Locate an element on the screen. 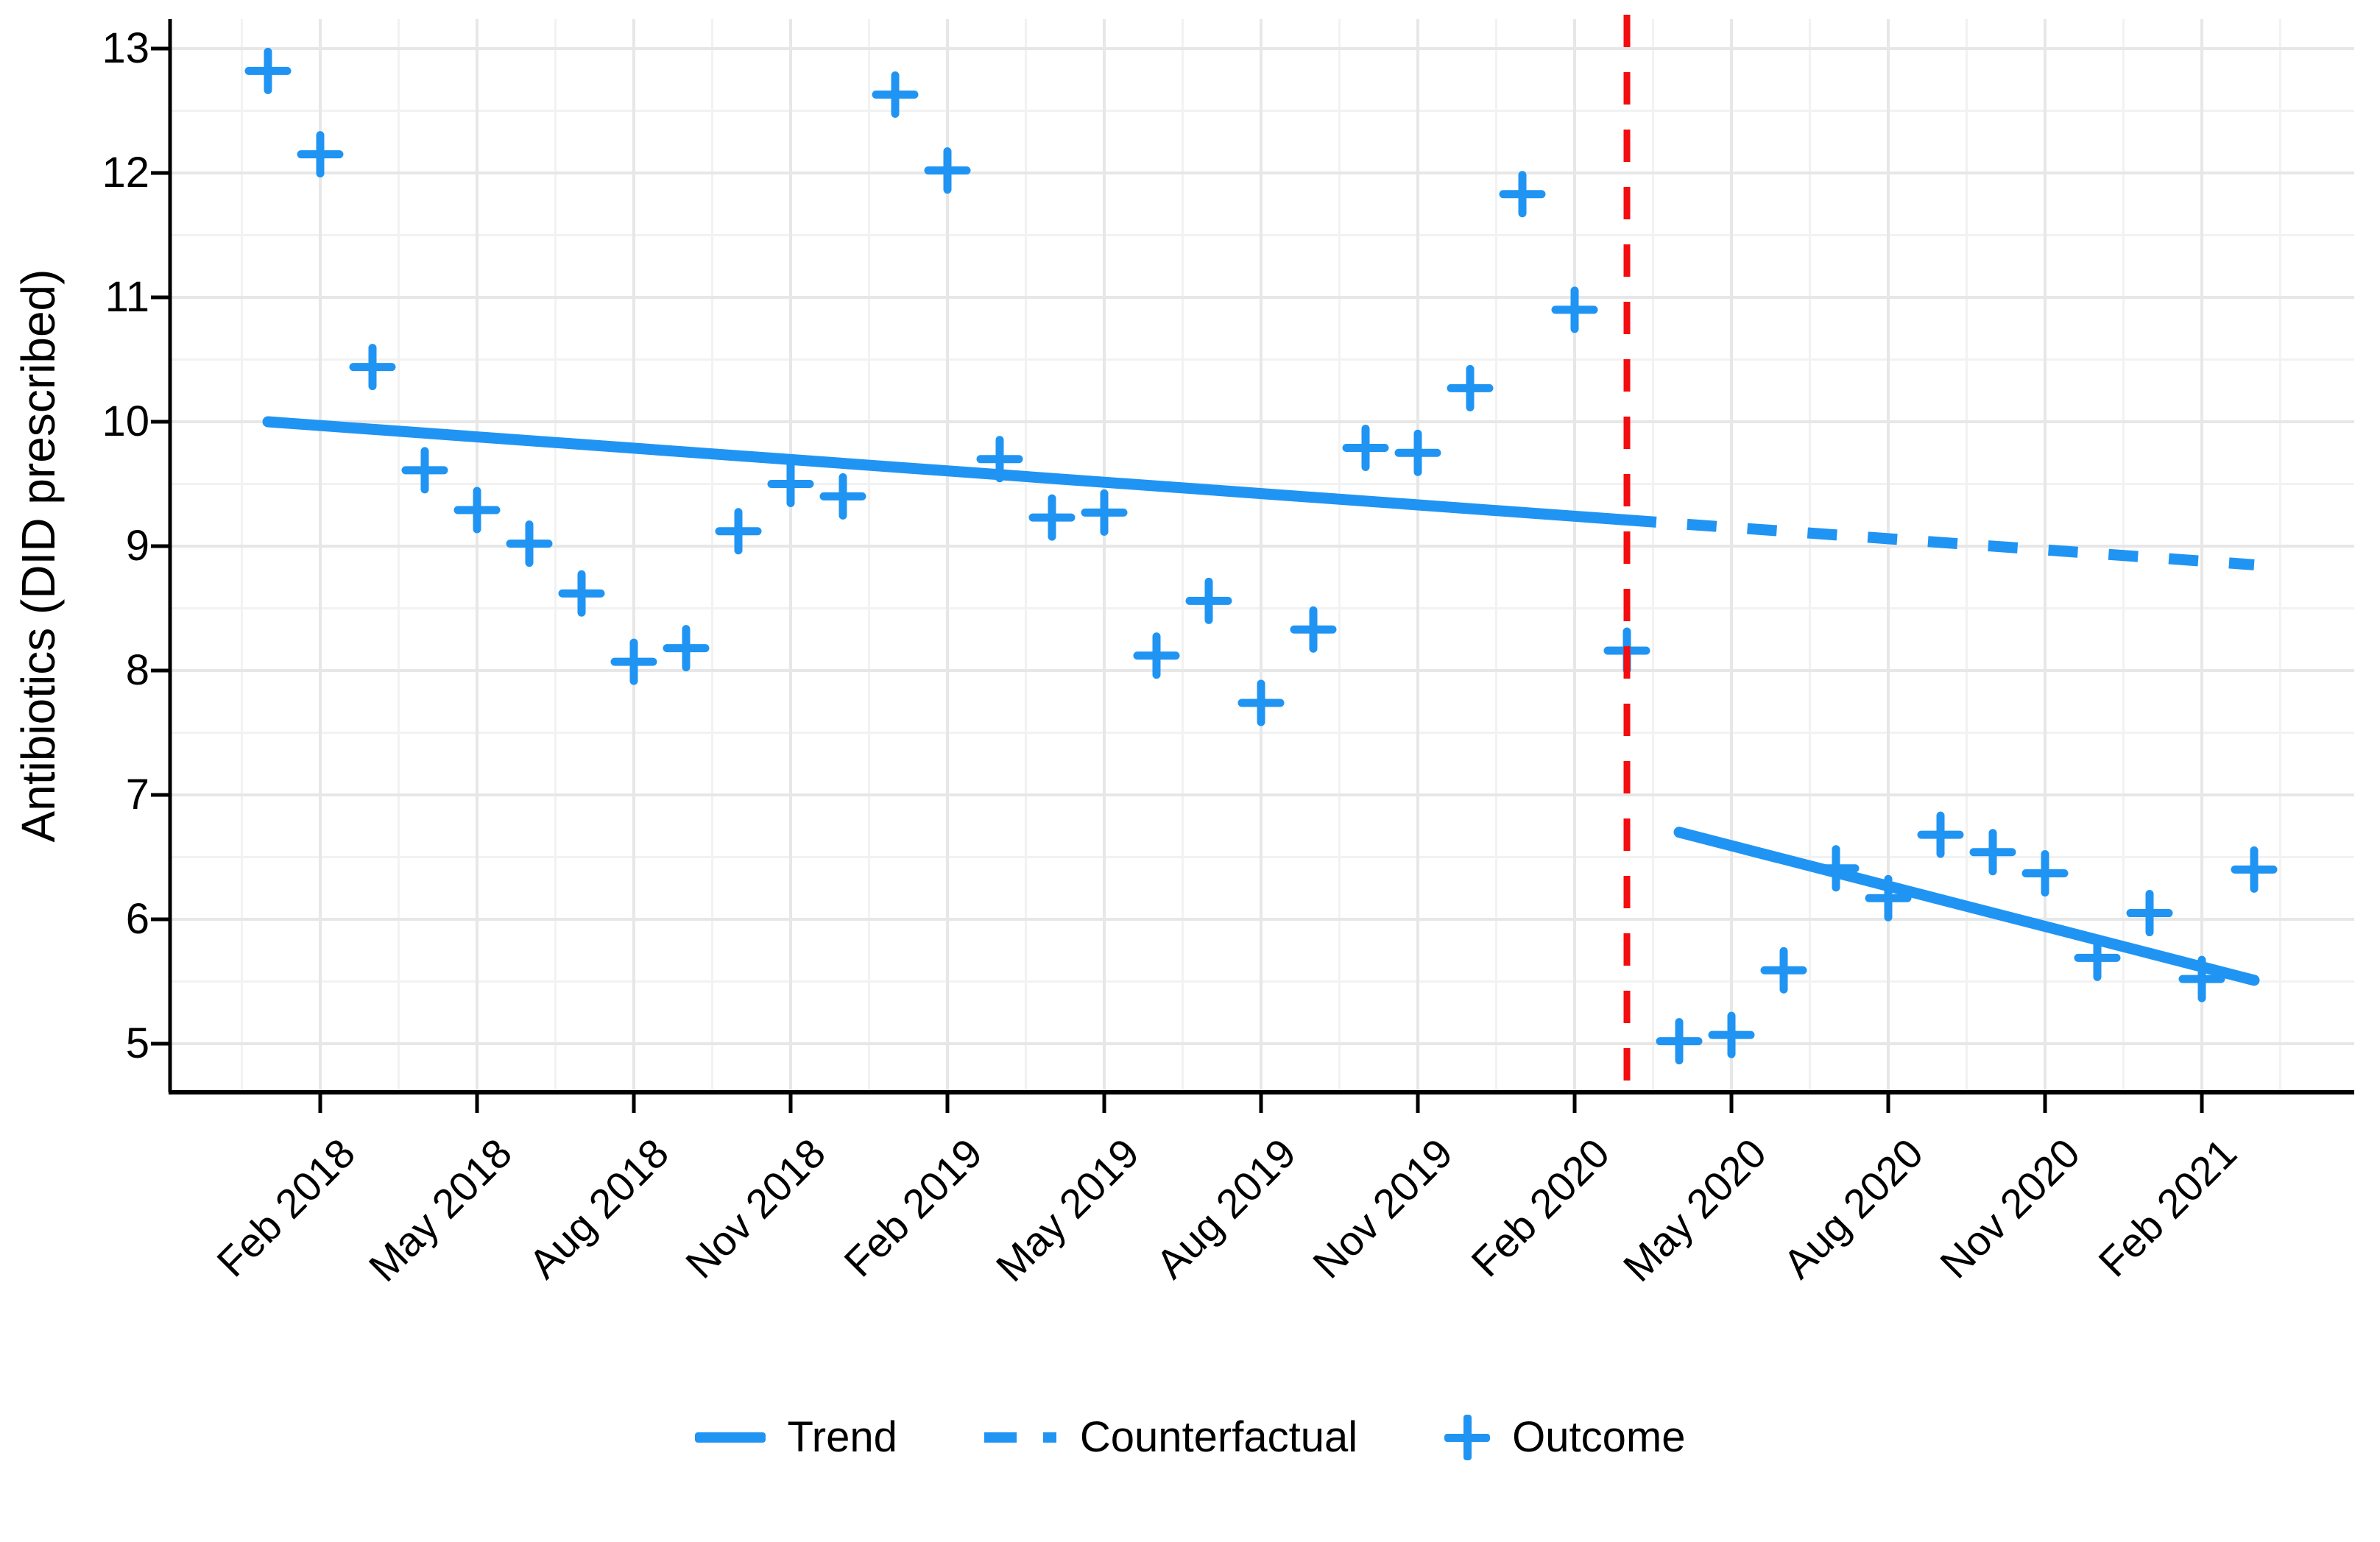 The width and height of the screenshot is (2380, 1542). trend-line-pre is located at coordinates (947, 471).